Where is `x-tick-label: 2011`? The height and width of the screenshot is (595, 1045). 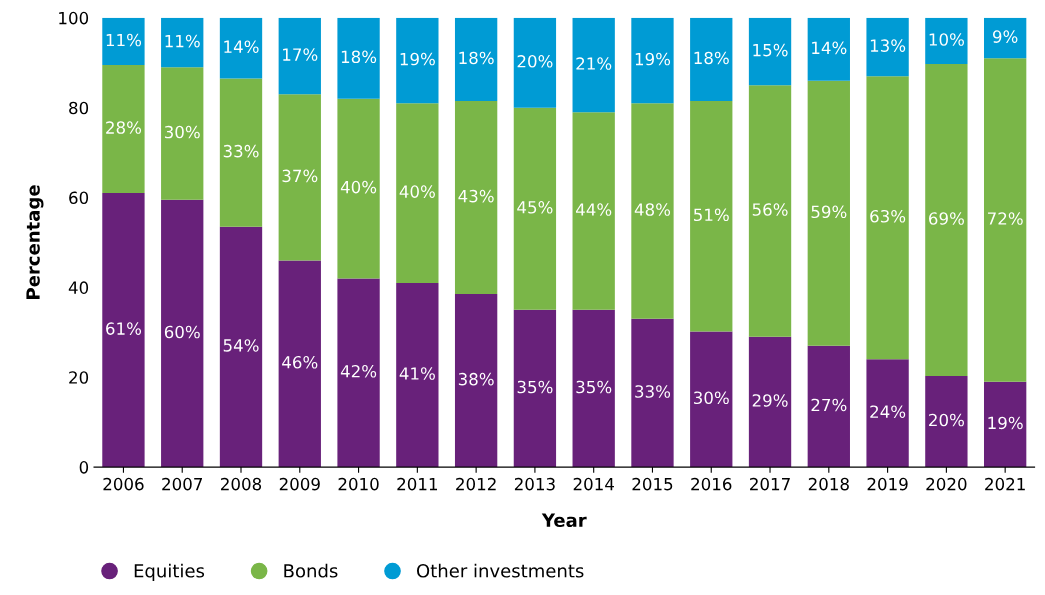
x-tick-label: 2011 is located at coordinates (417, 484).